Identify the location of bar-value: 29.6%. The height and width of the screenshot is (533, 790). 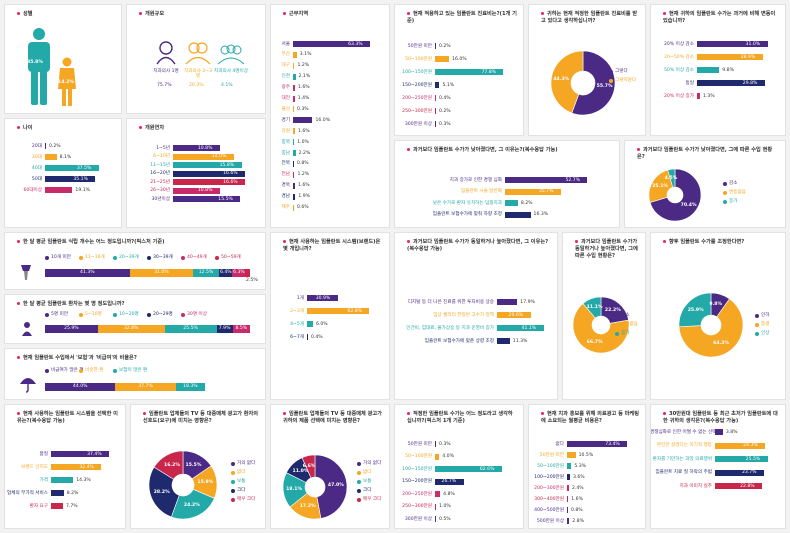
(516, 315).